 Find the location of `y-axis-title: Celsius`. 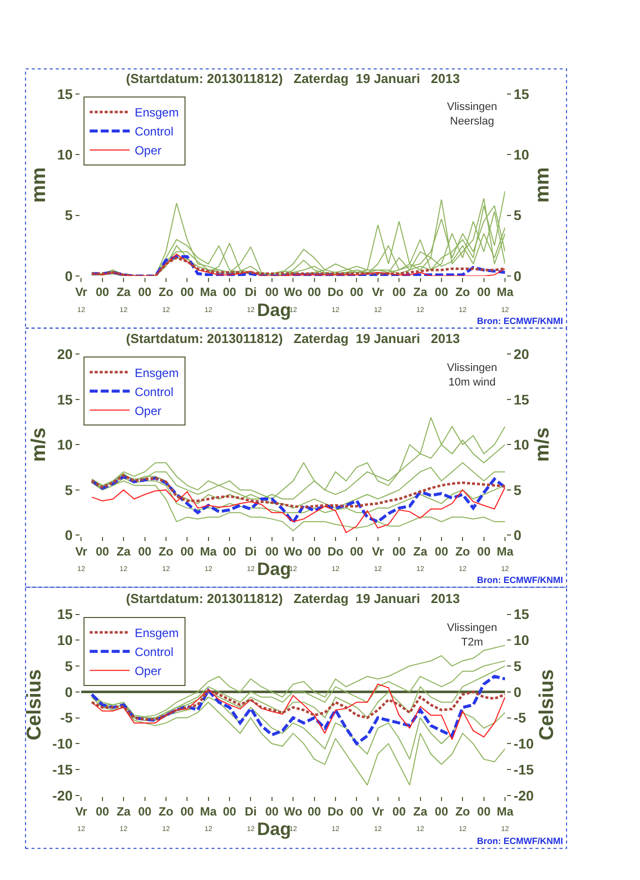

y-axis-title: Celsius is located at coordinates (34, 704).